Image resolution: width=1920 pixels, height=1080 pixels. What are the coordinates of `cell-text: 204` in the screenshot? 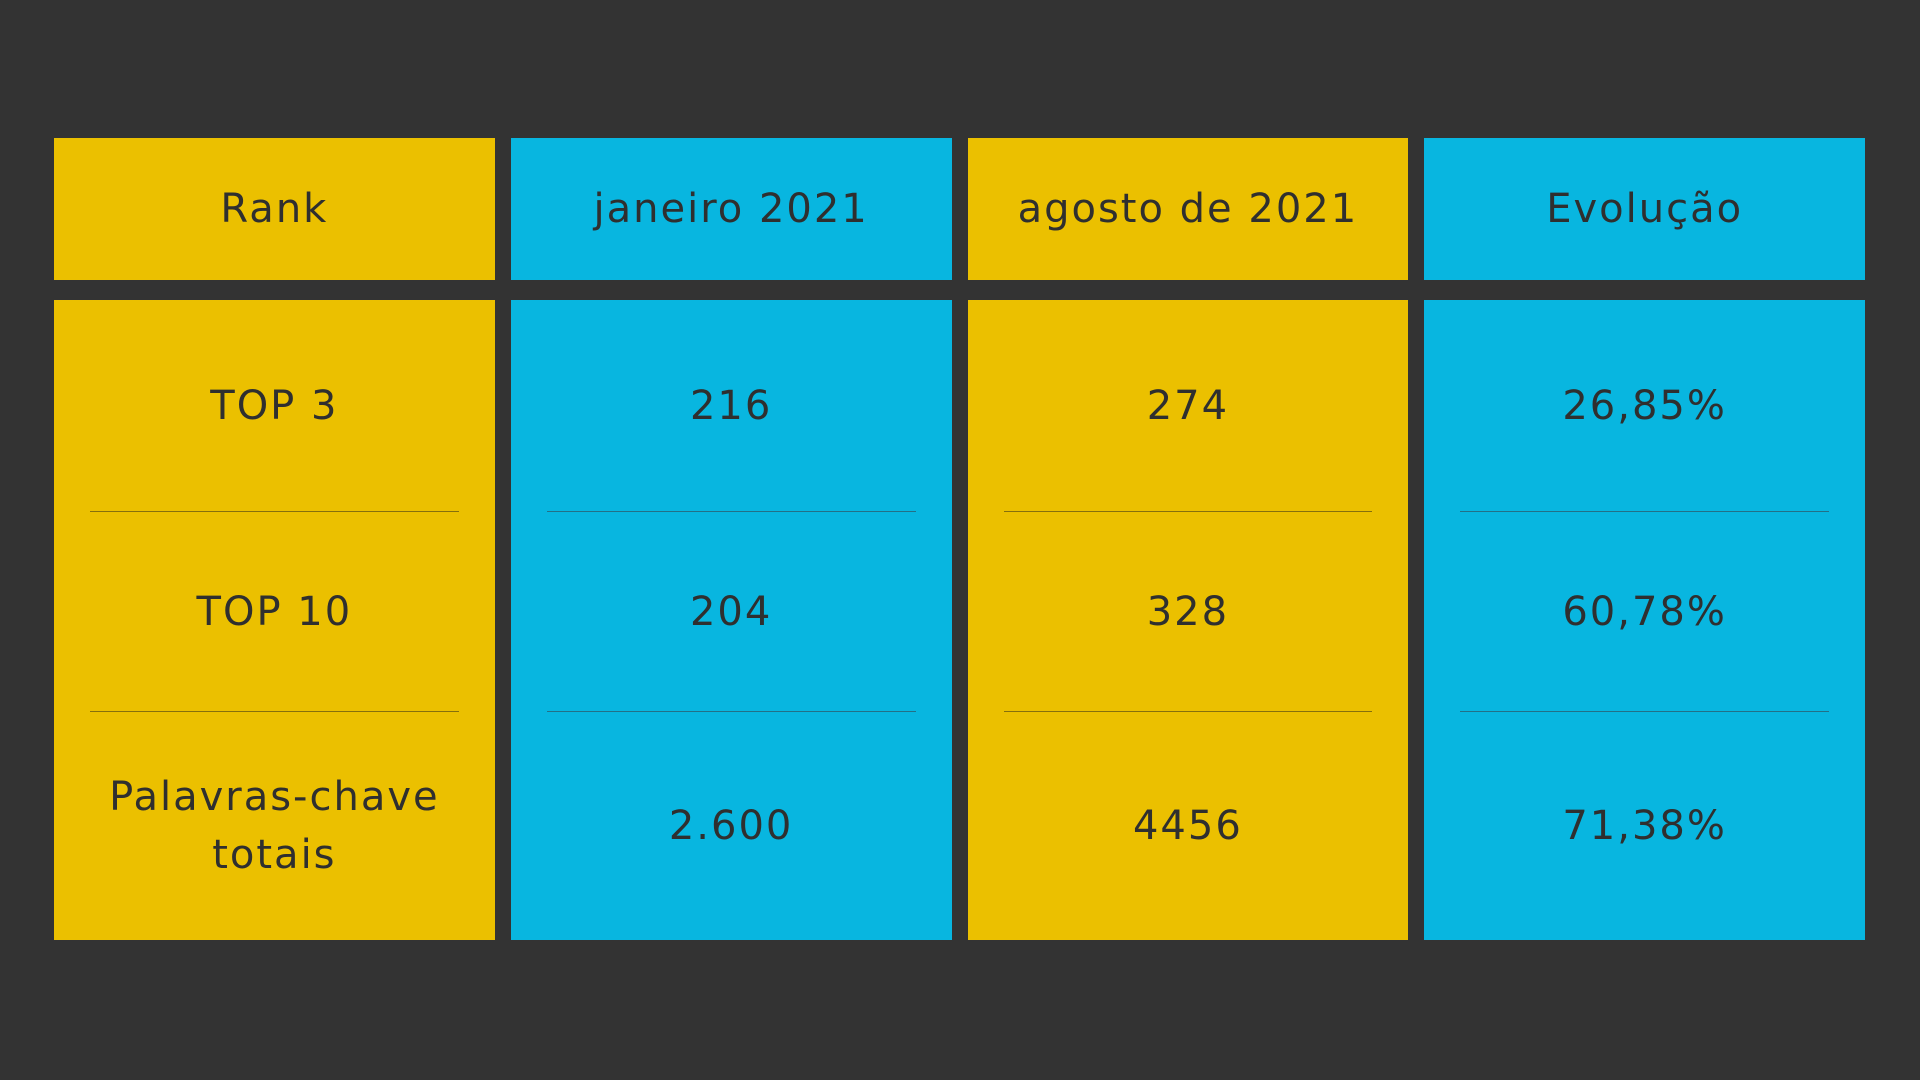 It's located at (731, 611).